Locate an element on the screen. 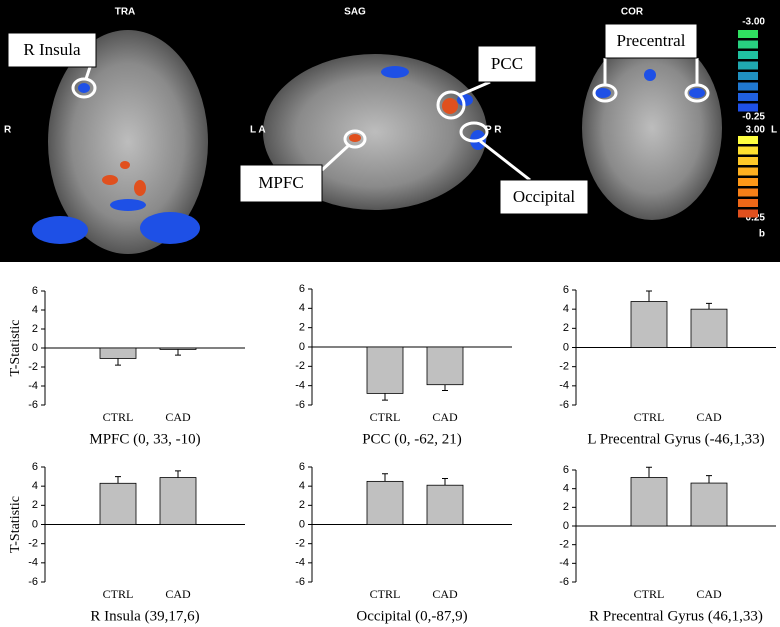  colorbar-label: -0.25 is located at coordinates (753, 117).